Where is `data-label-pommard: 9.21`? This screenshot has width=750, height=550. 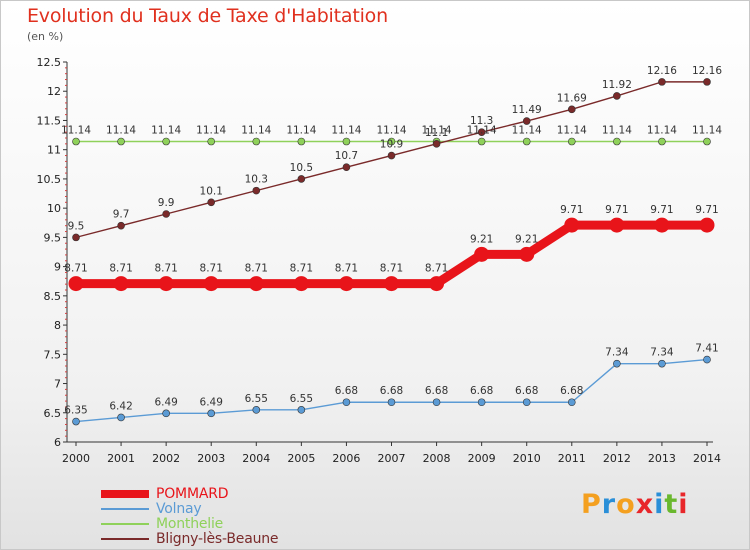 data-label-pommard: 9.21 is located at coordinates (526, 239).